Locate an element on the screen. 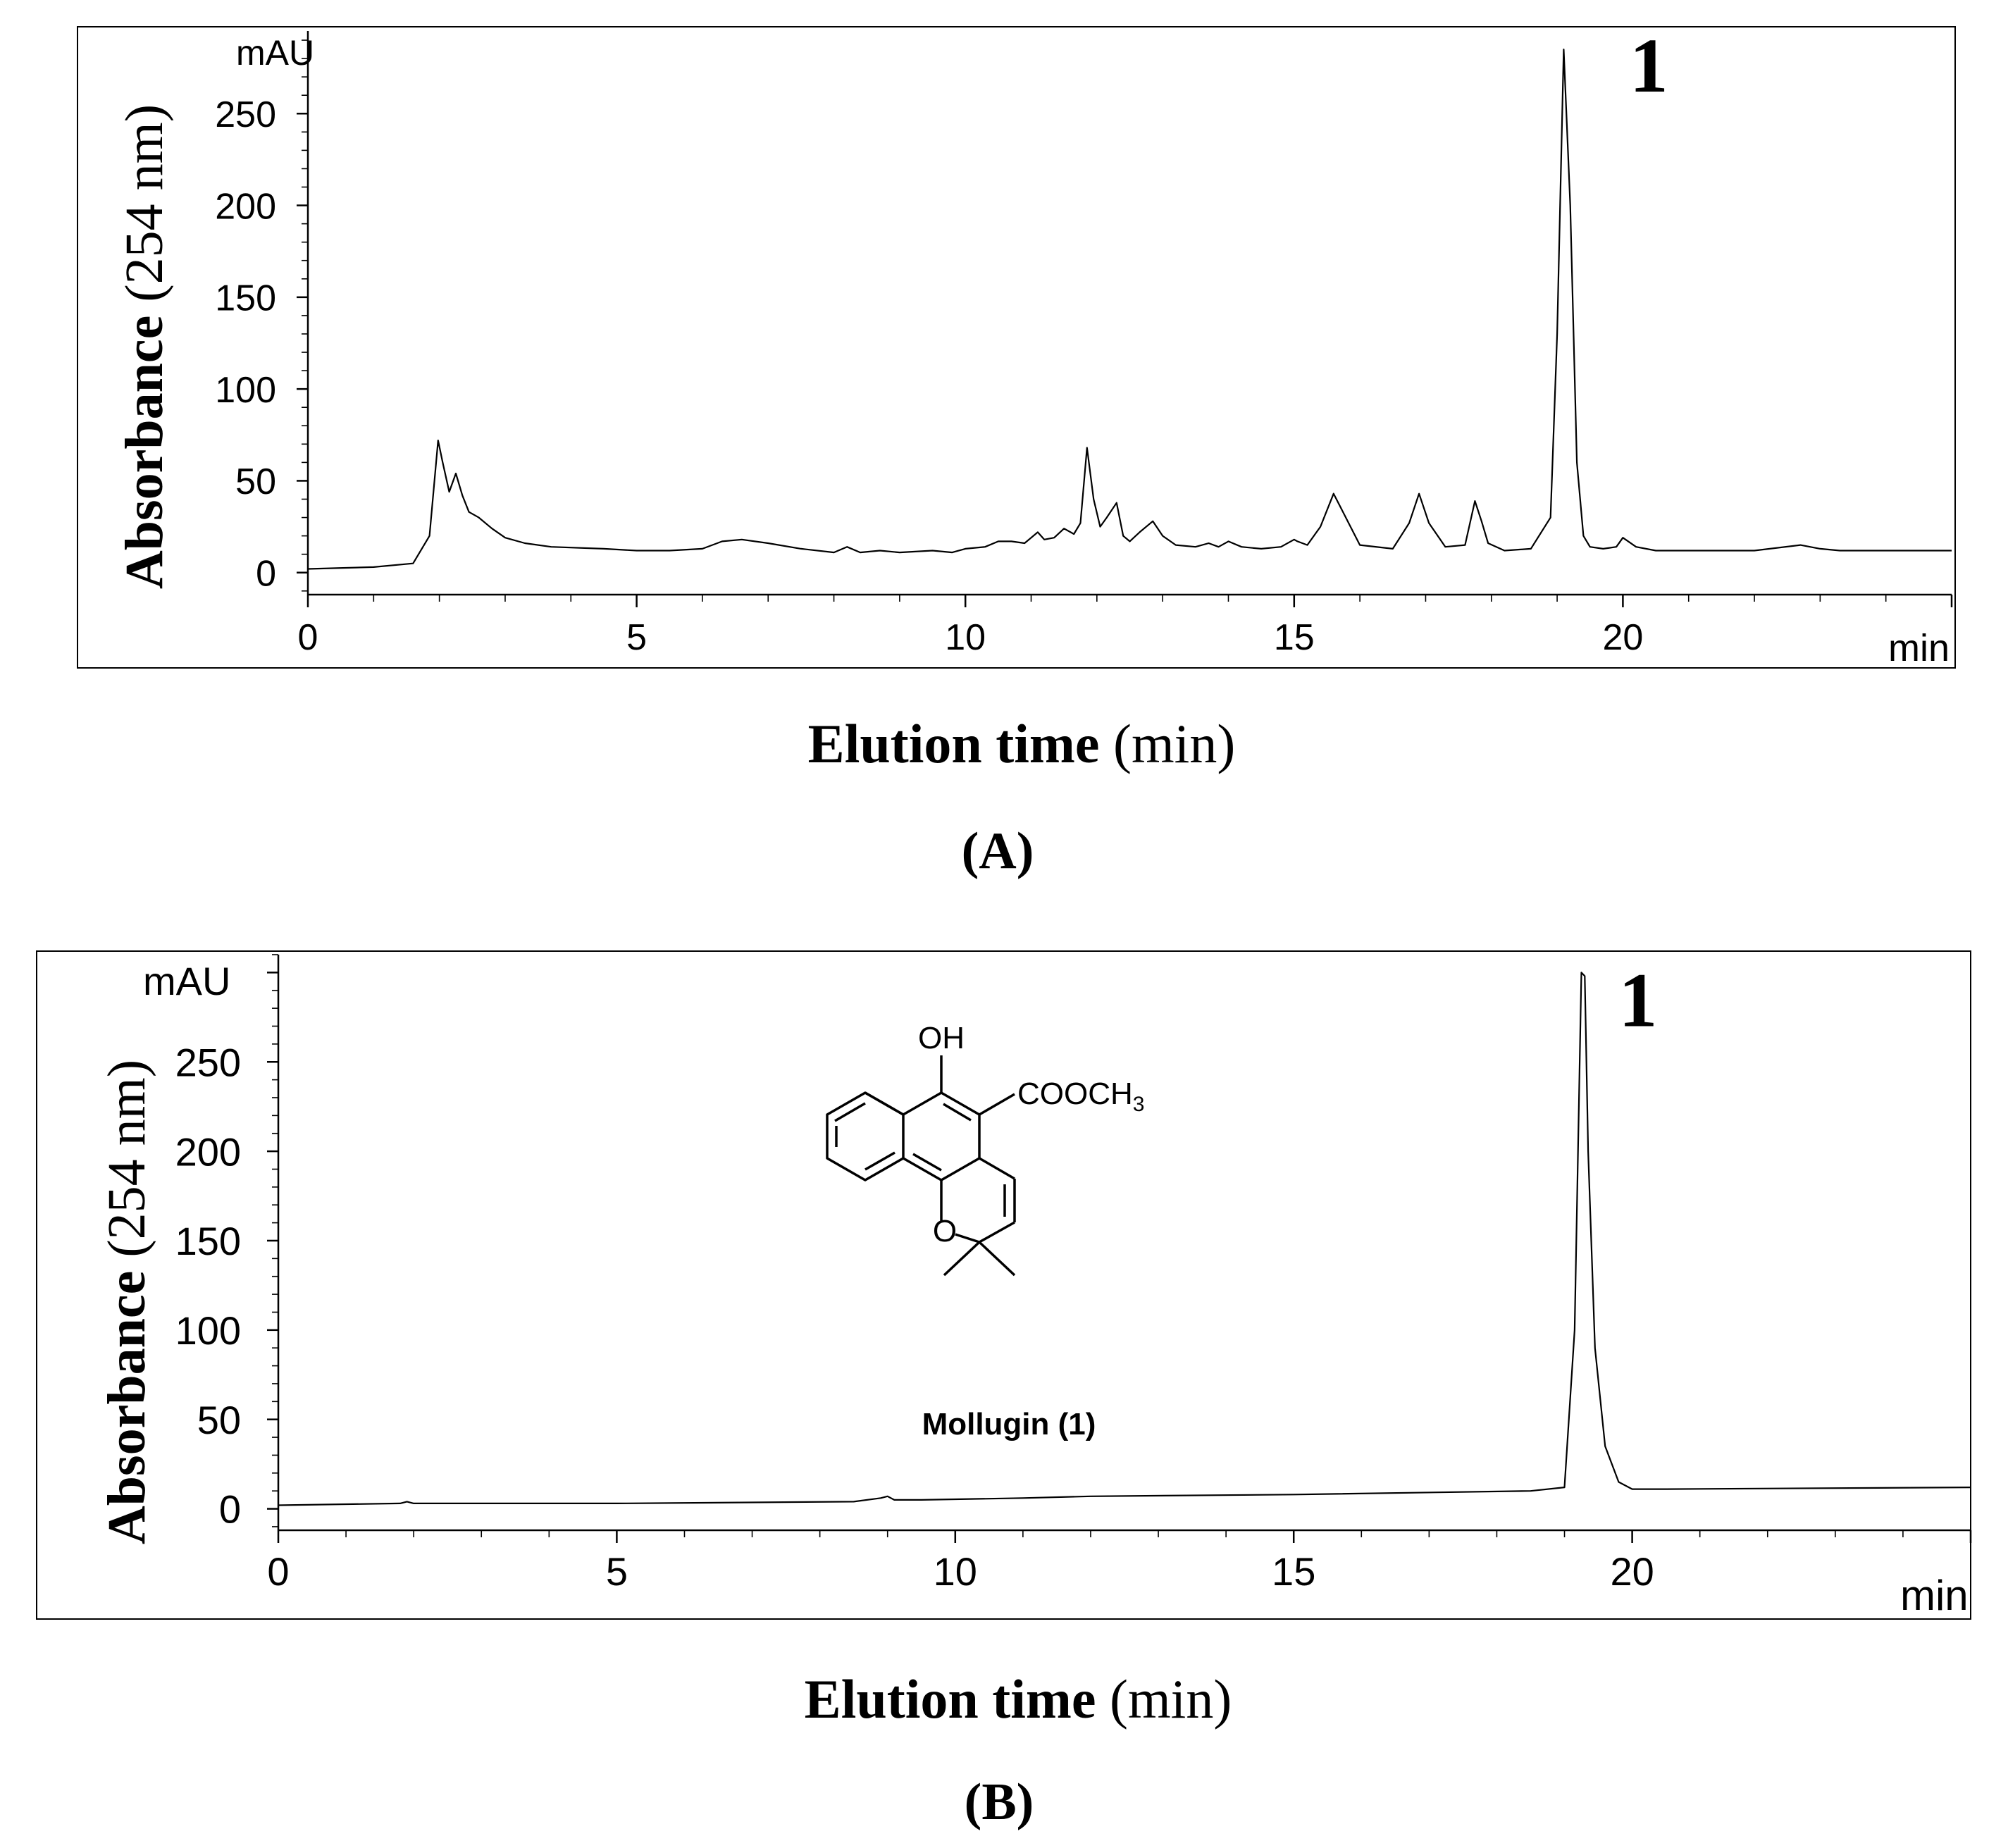 The width and height of the screenshot is (2008, 1848). panel-a-caption: (A) is located at coordinates (998, 851).